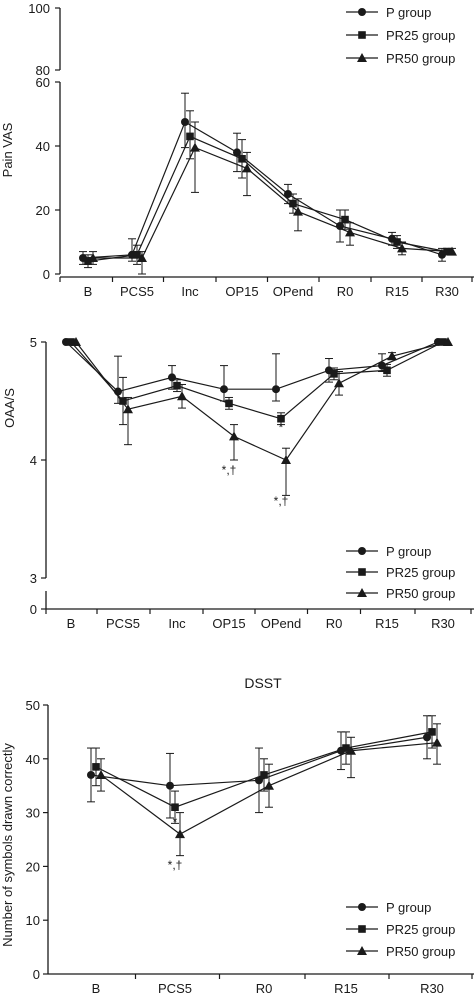 Image resolution: width=474 pixels, height=1001 pixels. What do you see at coordinates (33, 920) in the screenshot?
I see `y-tick-label: 10` at bounding box center [33, 920].